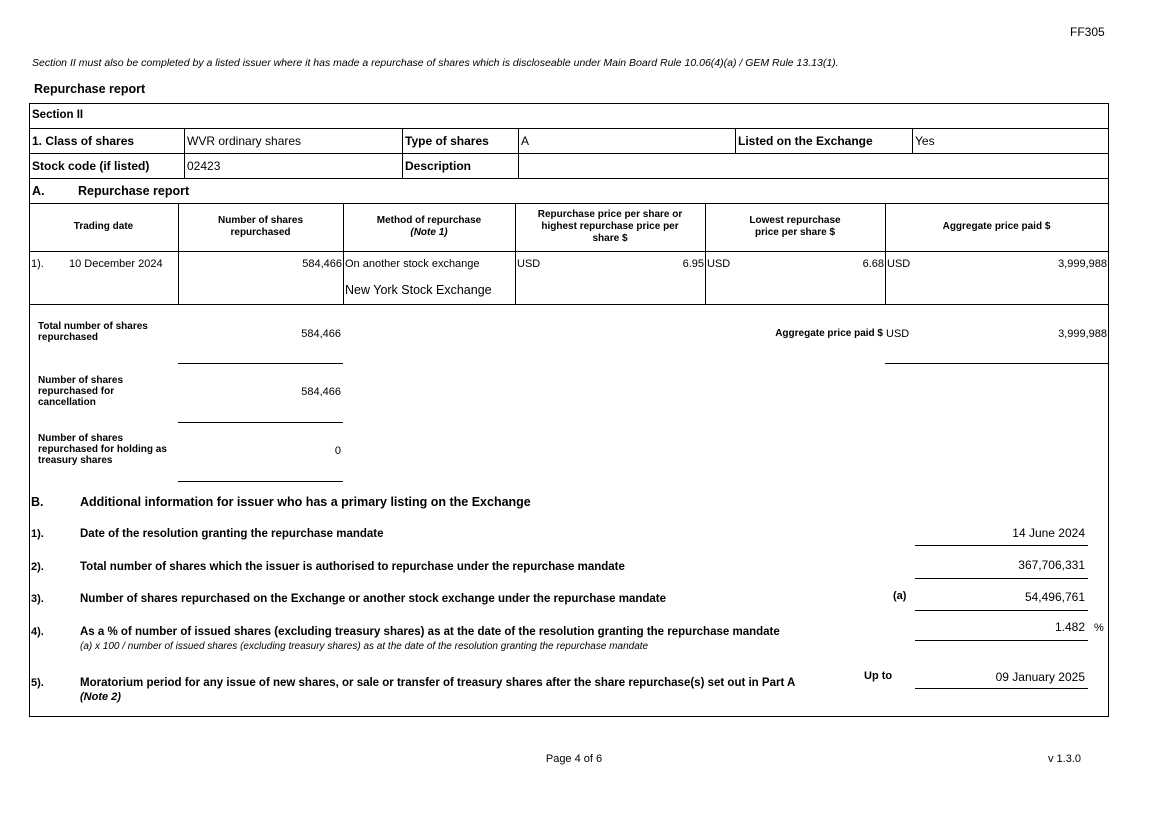 The image size is (1168, 825). What do you see at coordinates (719, 264) in the screenshot?
I see `low-currency: USD` at bounding box center [719, 264].